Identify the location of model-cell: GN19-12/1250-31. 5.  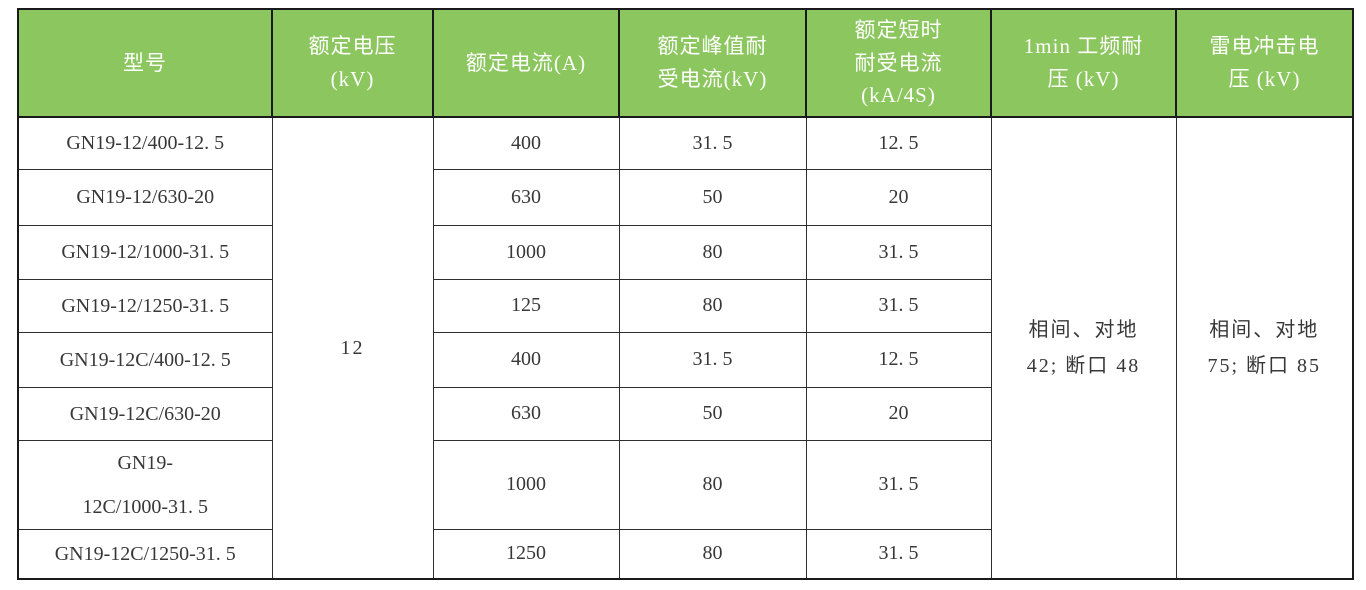
(145, 305).